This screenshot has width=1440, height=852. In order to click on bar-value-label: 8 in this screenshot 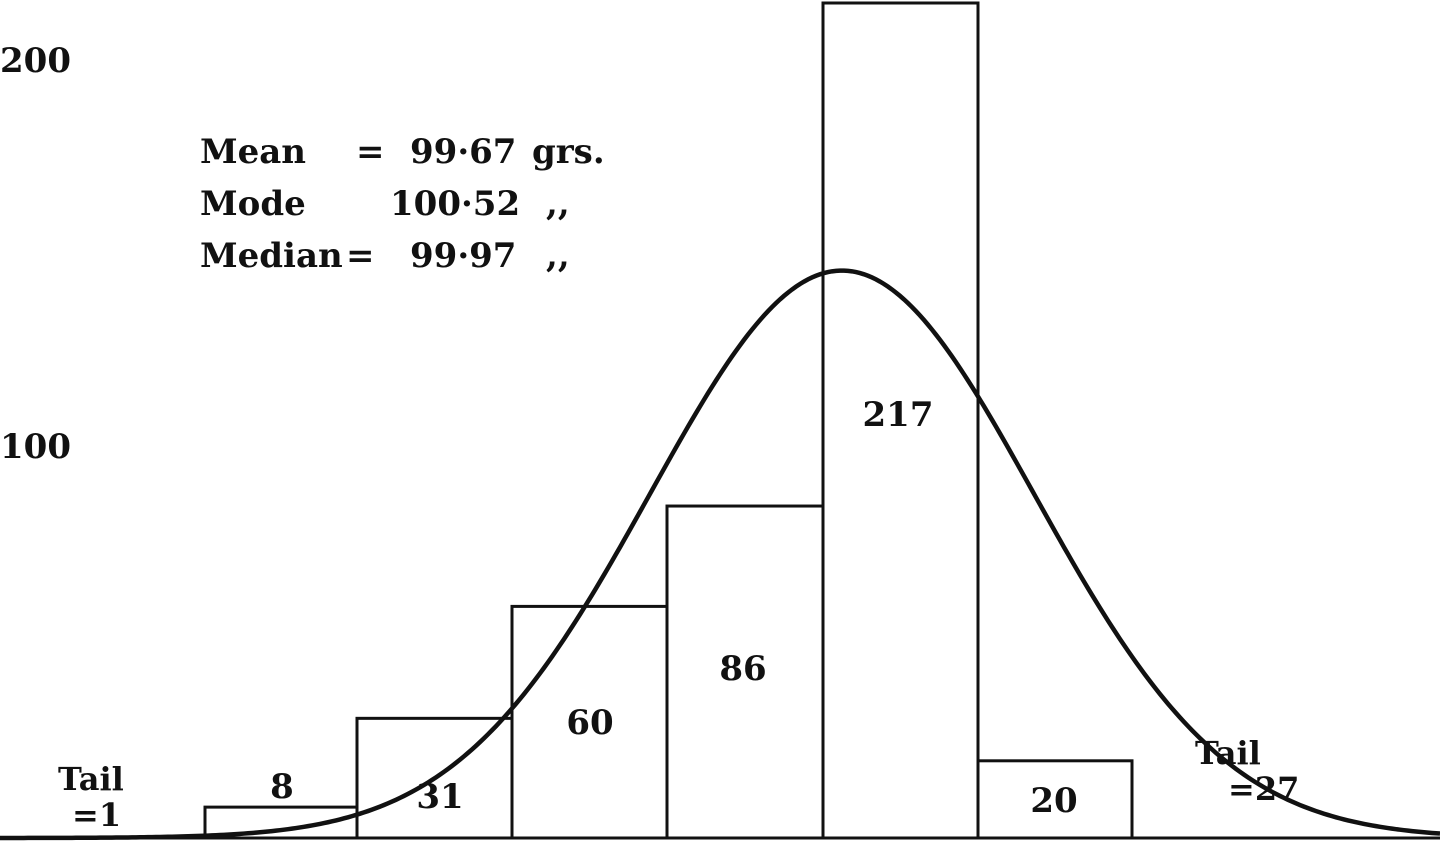, I will do `click(282, 787)`.